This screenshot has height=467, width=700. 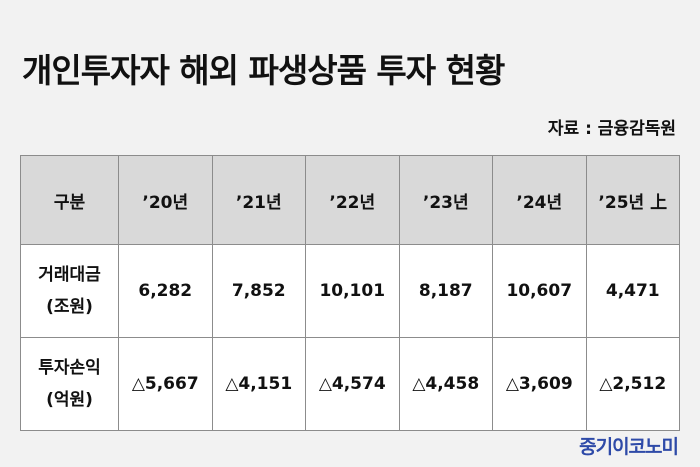 What do you see at coordinates (69, 368) in the screenshot?
I see `row-label-line: 투자손익` at bounding box center [69, 368].